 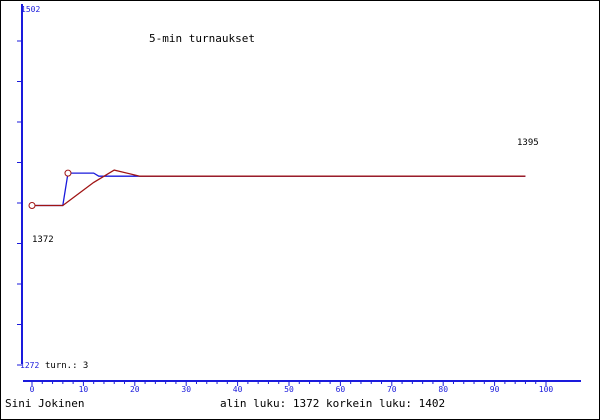 I want to click on footer-range: alin luku: 1372 korkein luku: 1402, so click(x=333, y=403).